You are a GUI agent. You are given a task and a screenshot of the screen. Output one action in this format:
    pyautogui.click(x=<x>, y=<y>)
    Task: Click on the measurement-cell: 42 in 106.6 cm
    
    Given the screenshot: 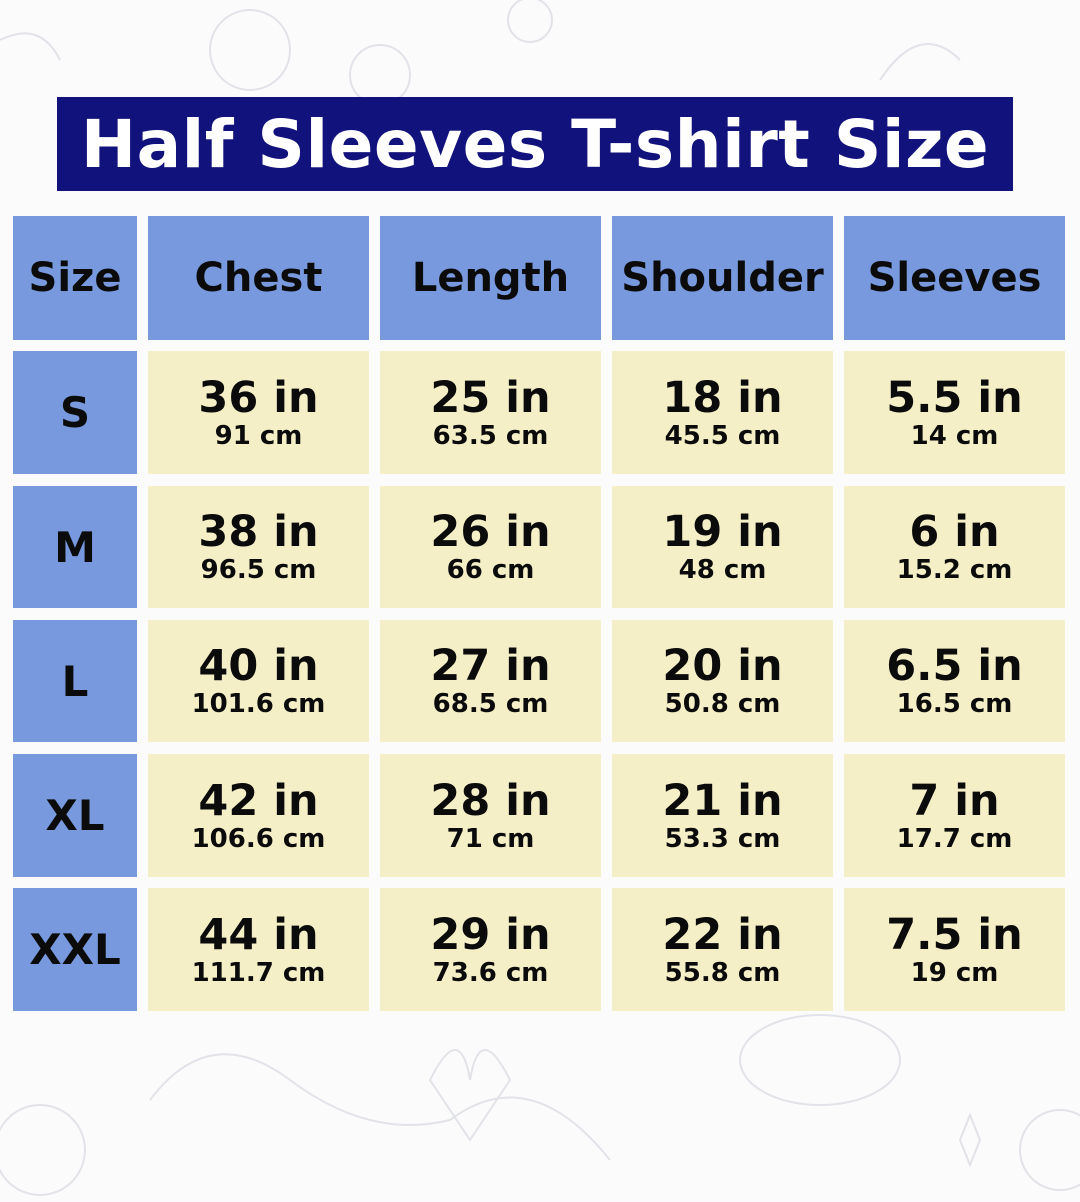 What is the action you would take?
    pyautogui.click(x=258, y=815)
    